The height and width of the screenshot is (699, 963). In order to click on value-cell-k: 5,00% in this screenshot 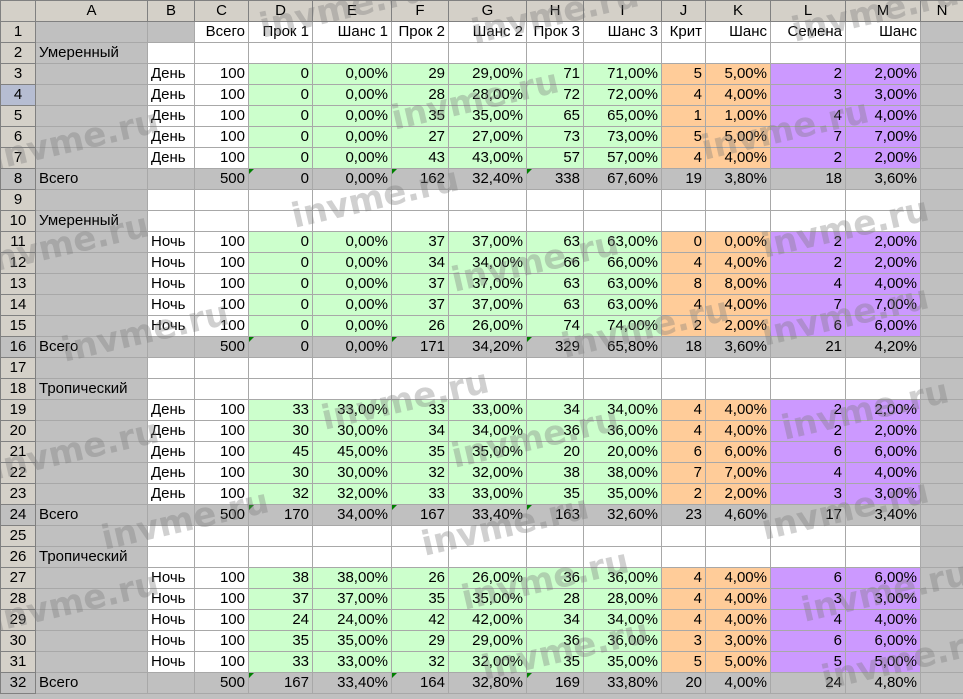, I will do `click(738, 74)`.